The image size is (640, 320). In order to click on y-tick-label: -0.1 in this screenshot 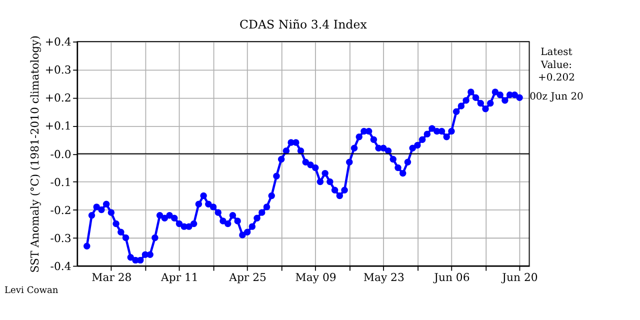, I will do `click(61, 182)`.